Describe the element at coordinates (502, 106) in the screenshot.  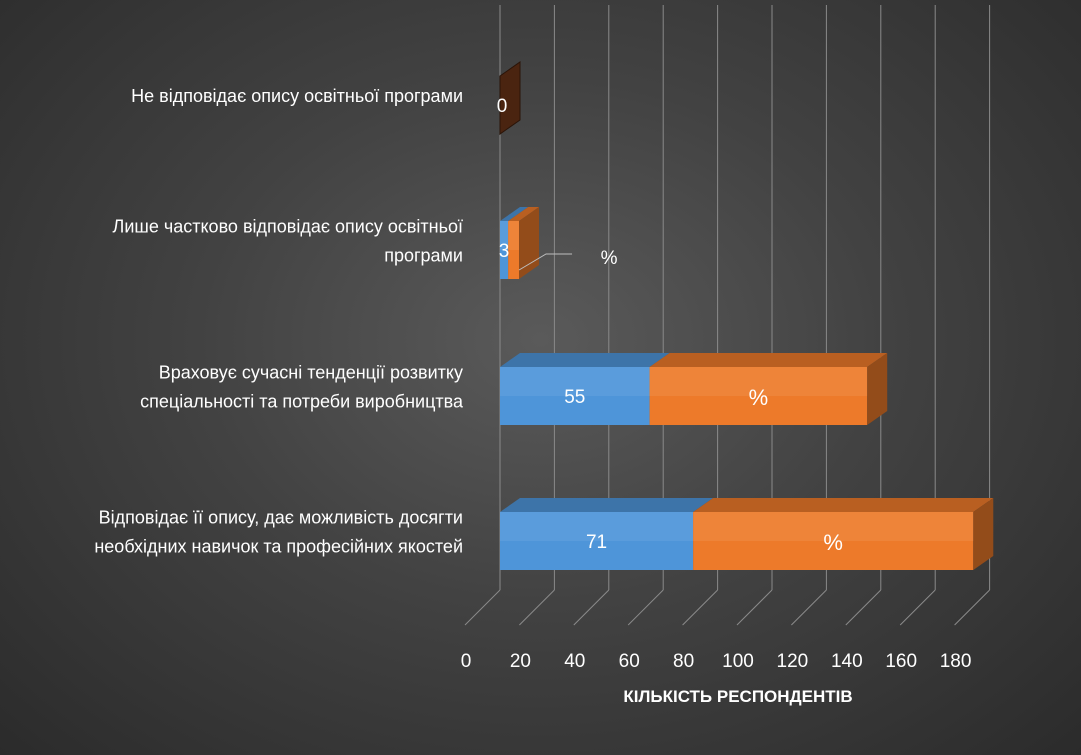
I see `data-label: 0` at that location.